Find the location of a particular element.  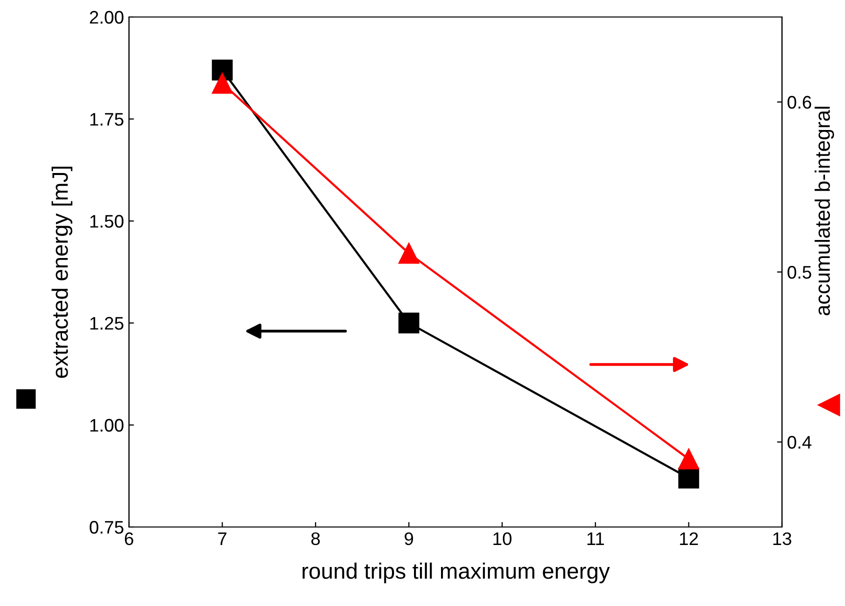

y-tick-label: 1.50 is located at coordinates (107, 221).